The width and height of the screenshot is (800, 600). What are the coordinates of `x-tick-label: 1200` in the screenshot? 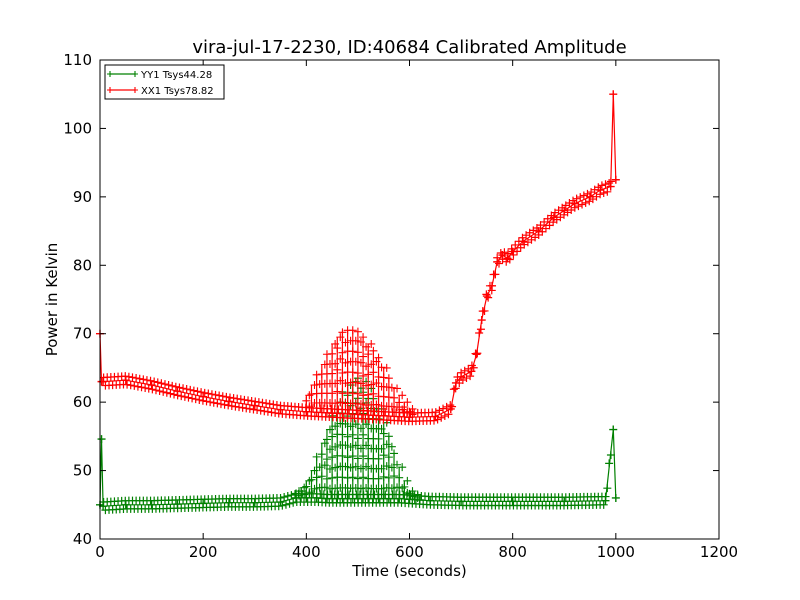 It's located at (719, 552).